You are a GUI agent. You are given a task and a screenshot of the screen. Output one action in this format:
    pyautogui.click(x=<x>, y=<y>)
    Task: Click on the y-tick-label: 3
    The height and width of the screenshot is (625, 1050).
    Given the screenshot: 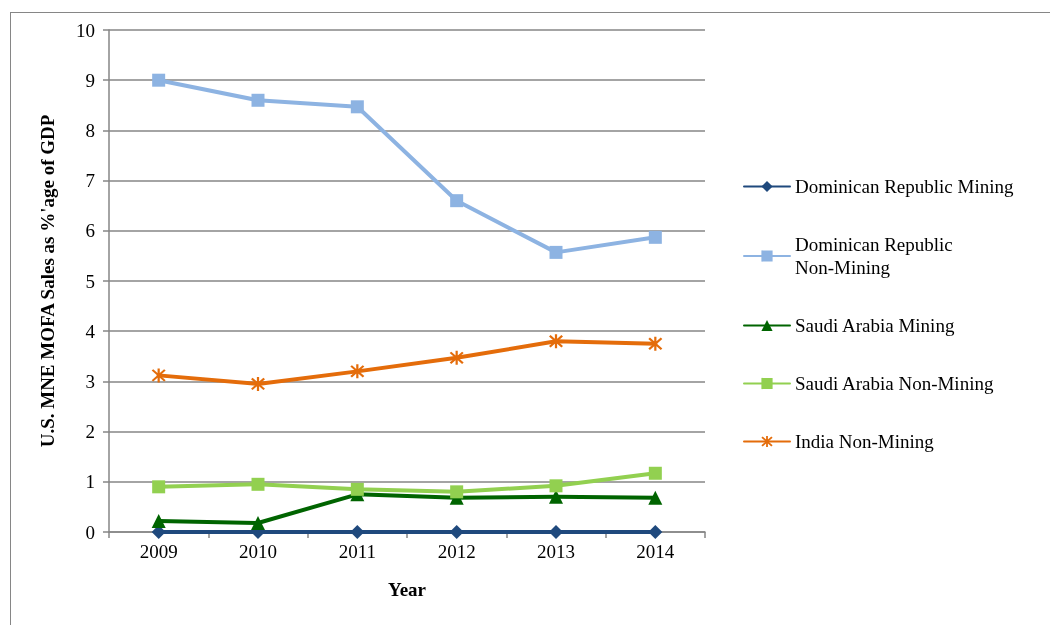 What is the action you would take?
    pyautogui.click(x=90, y=381)
    